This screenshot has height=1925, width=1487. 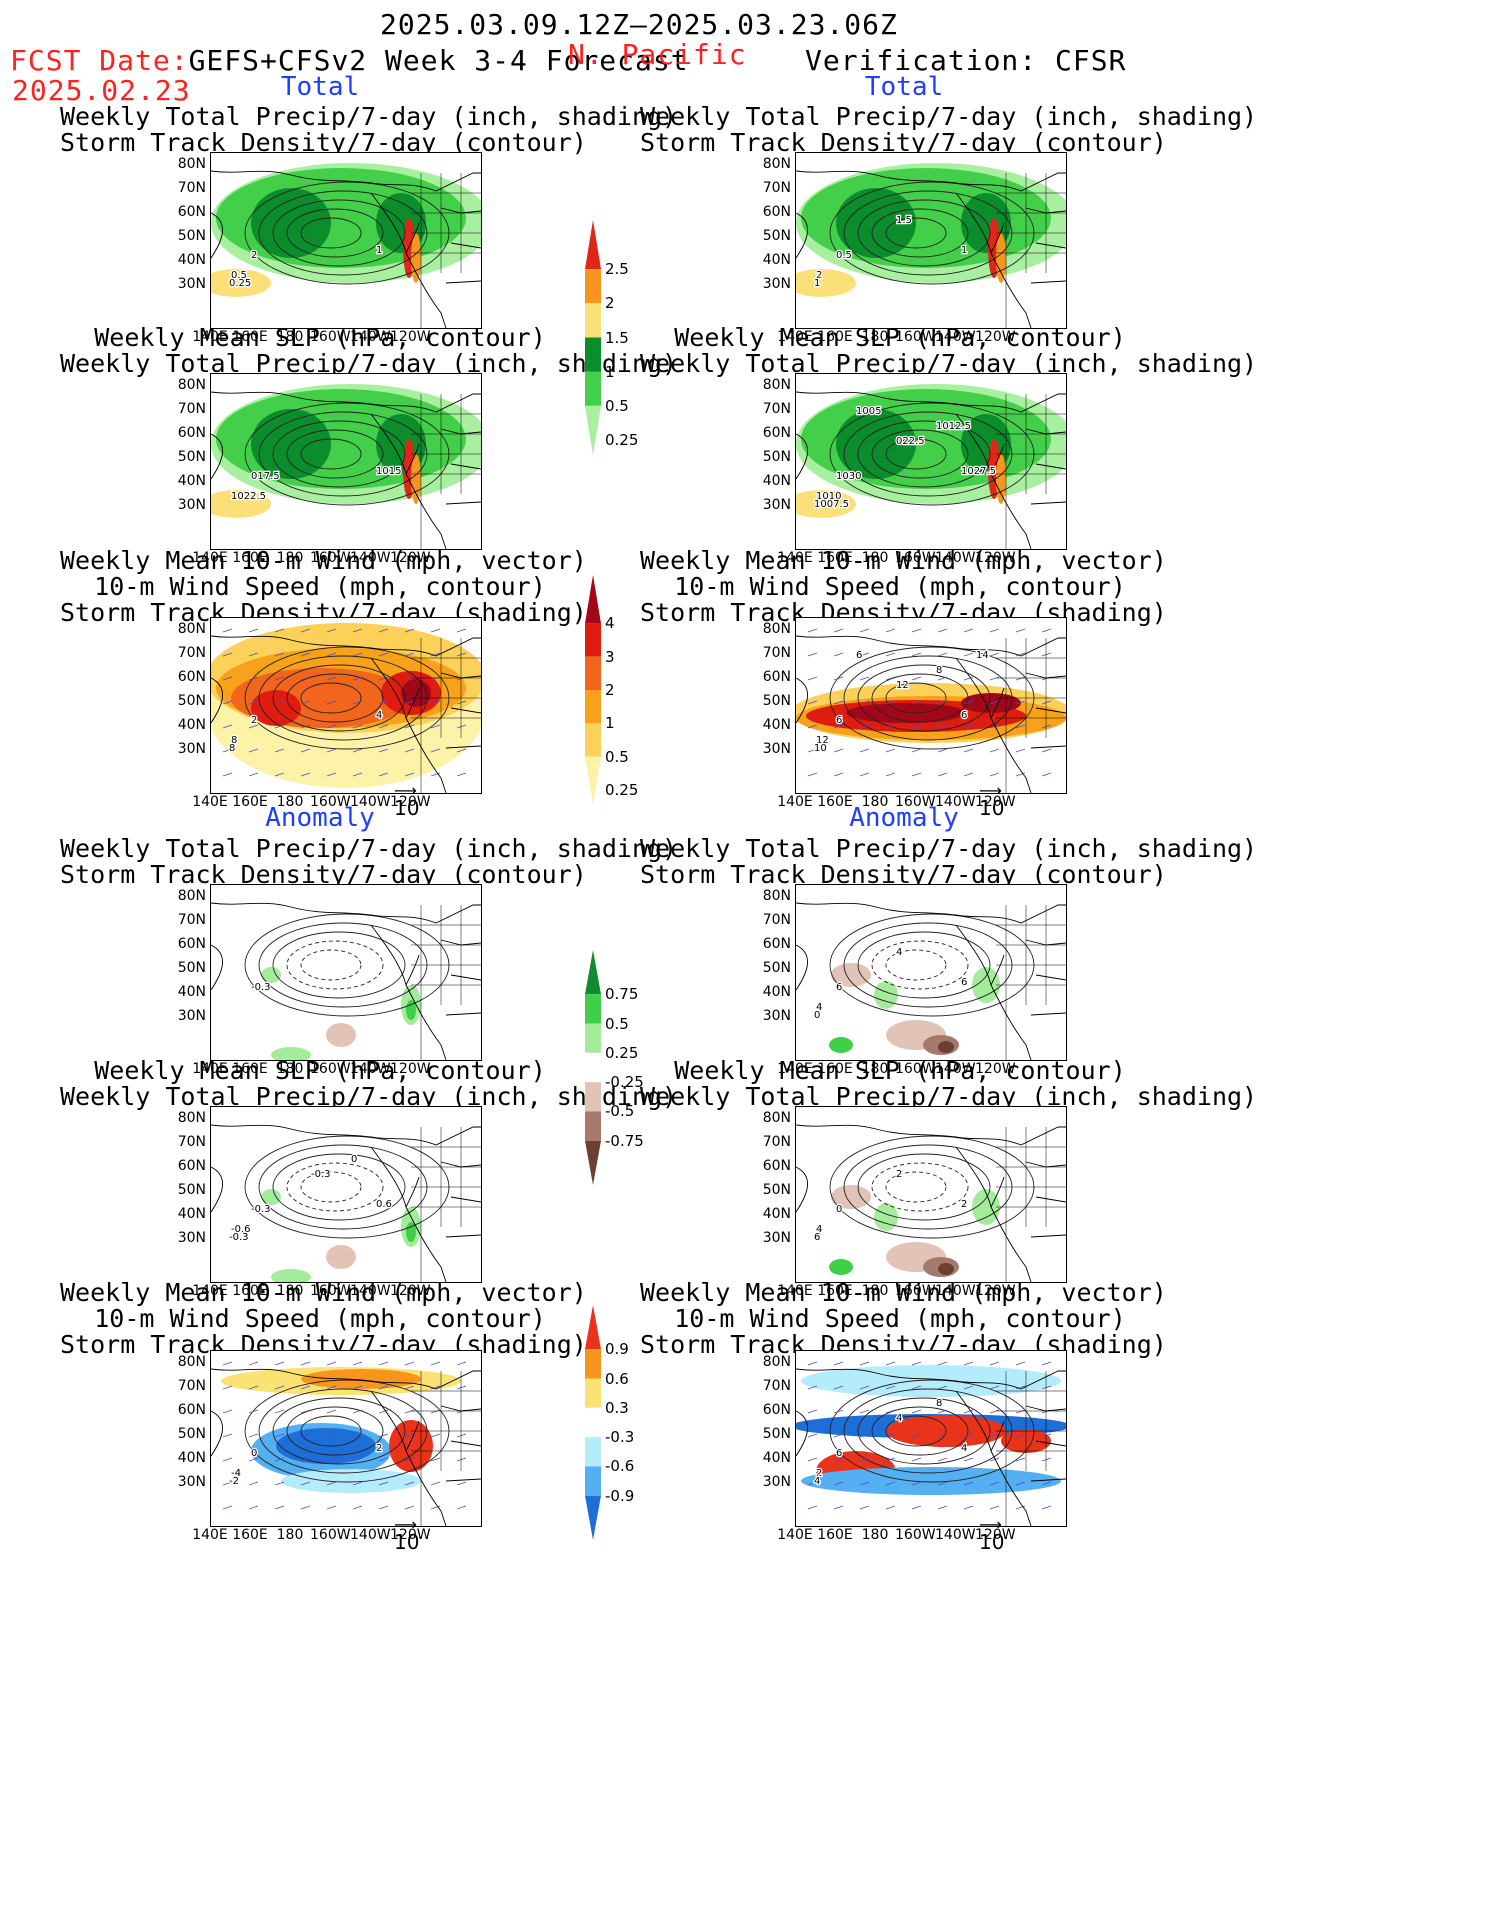 What do you see at coordinates (346, 708) in the screenshot?
I see `map-canvas: 2 4 88` at bounding box center [346, 708].